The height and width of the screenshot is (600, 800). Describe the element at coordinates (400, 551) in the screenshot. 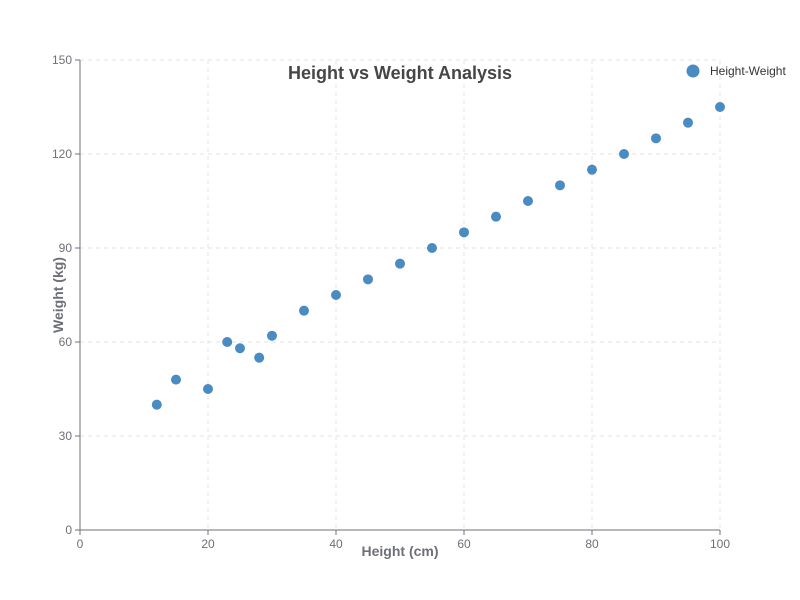

I see `x-axis-title: Height (cm)` at that location.